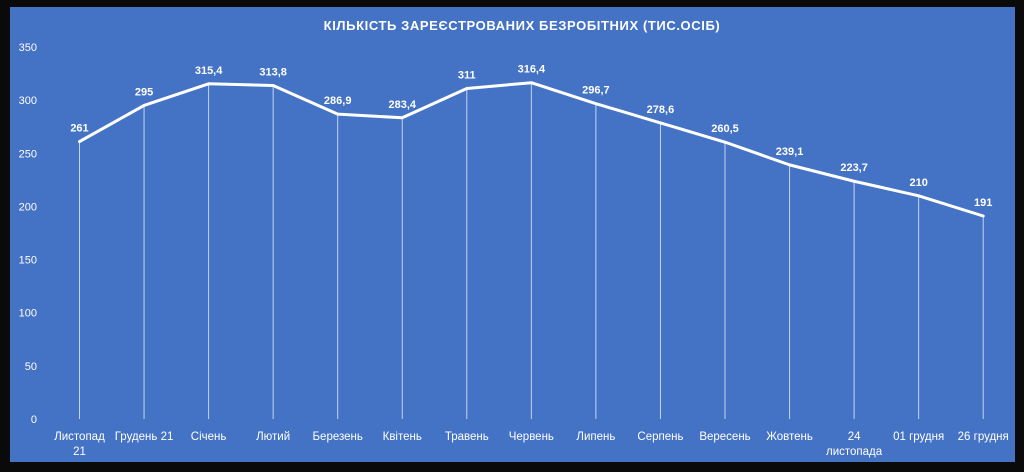 This screenshot has width=1024, height=472. Describe the element at coordinates (273, 437) in the screenshot. I see `x-tick-label: Лютий` at that location.